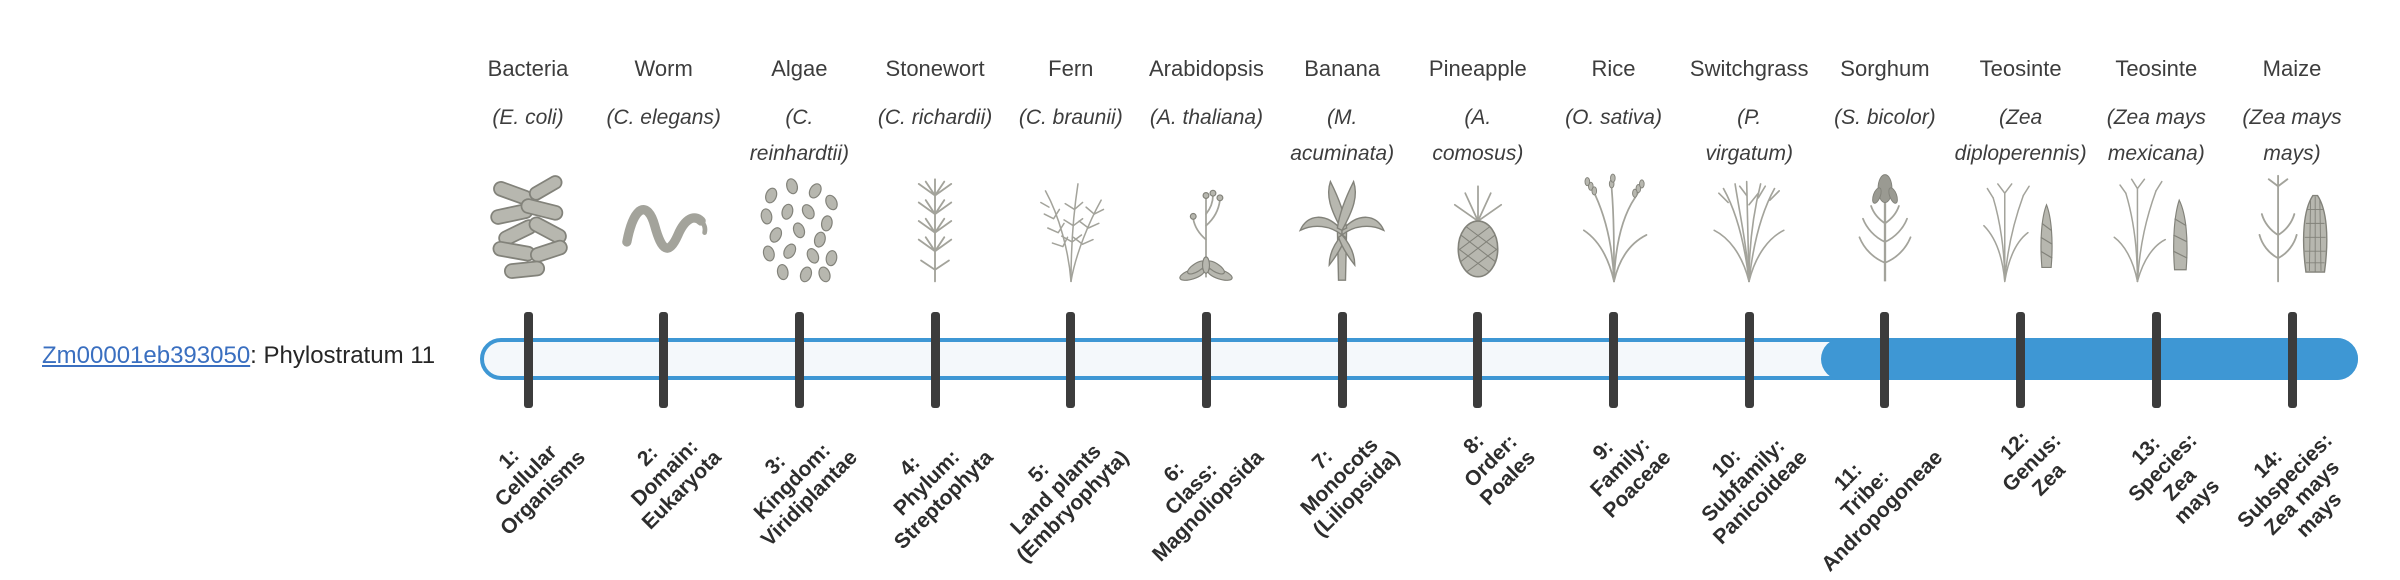 Image resolution: width=2400 pixels, height=580 pixels. Describe the element at coordinates (1071, 225) in the screenshot. I see `fern-icon` at that location.